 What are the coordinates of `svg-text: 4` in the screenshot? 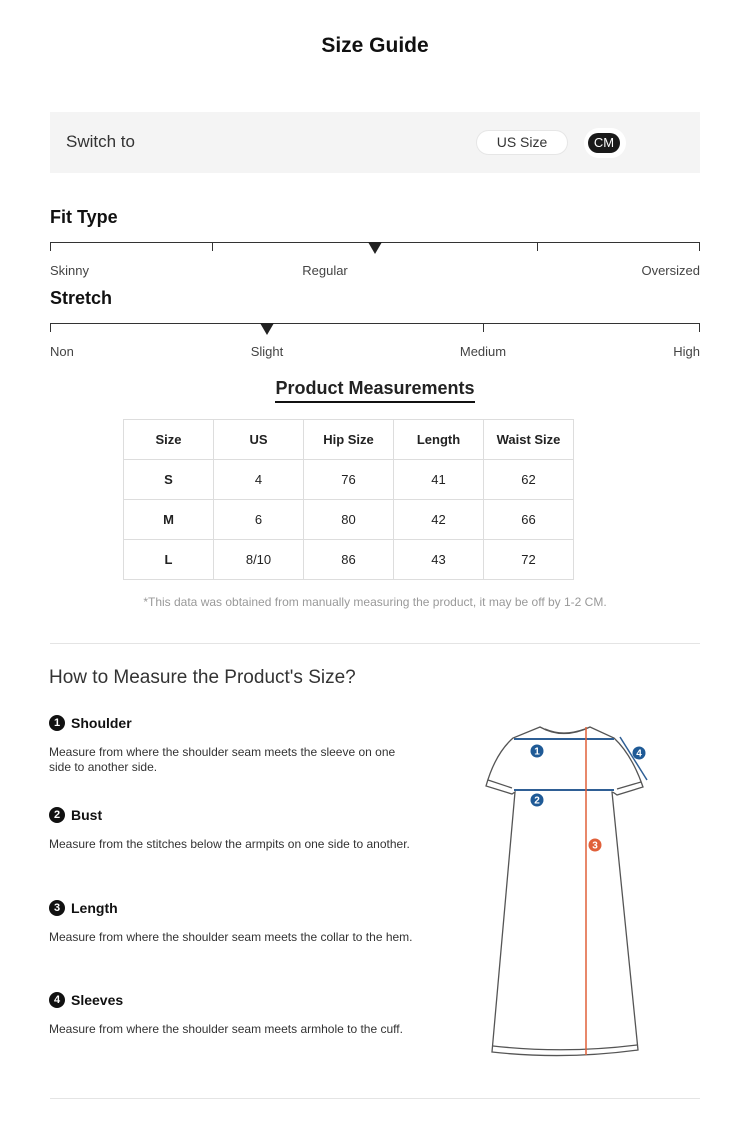 It's located at (639, 754).